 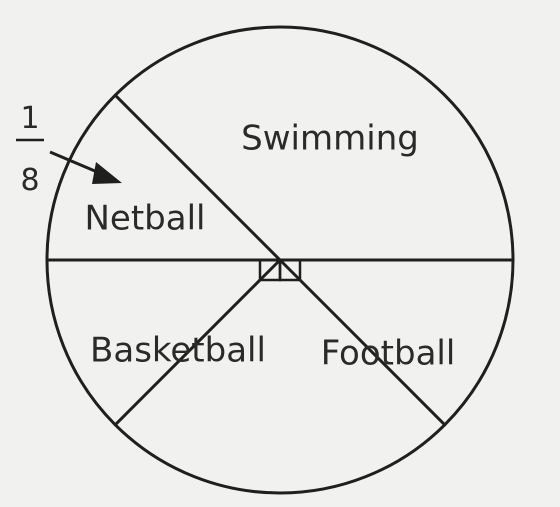 What do you see at coordinates (29, 180) in the screenshot?
I see `fraction-denominator: 8` at bounding box center [29, 180].